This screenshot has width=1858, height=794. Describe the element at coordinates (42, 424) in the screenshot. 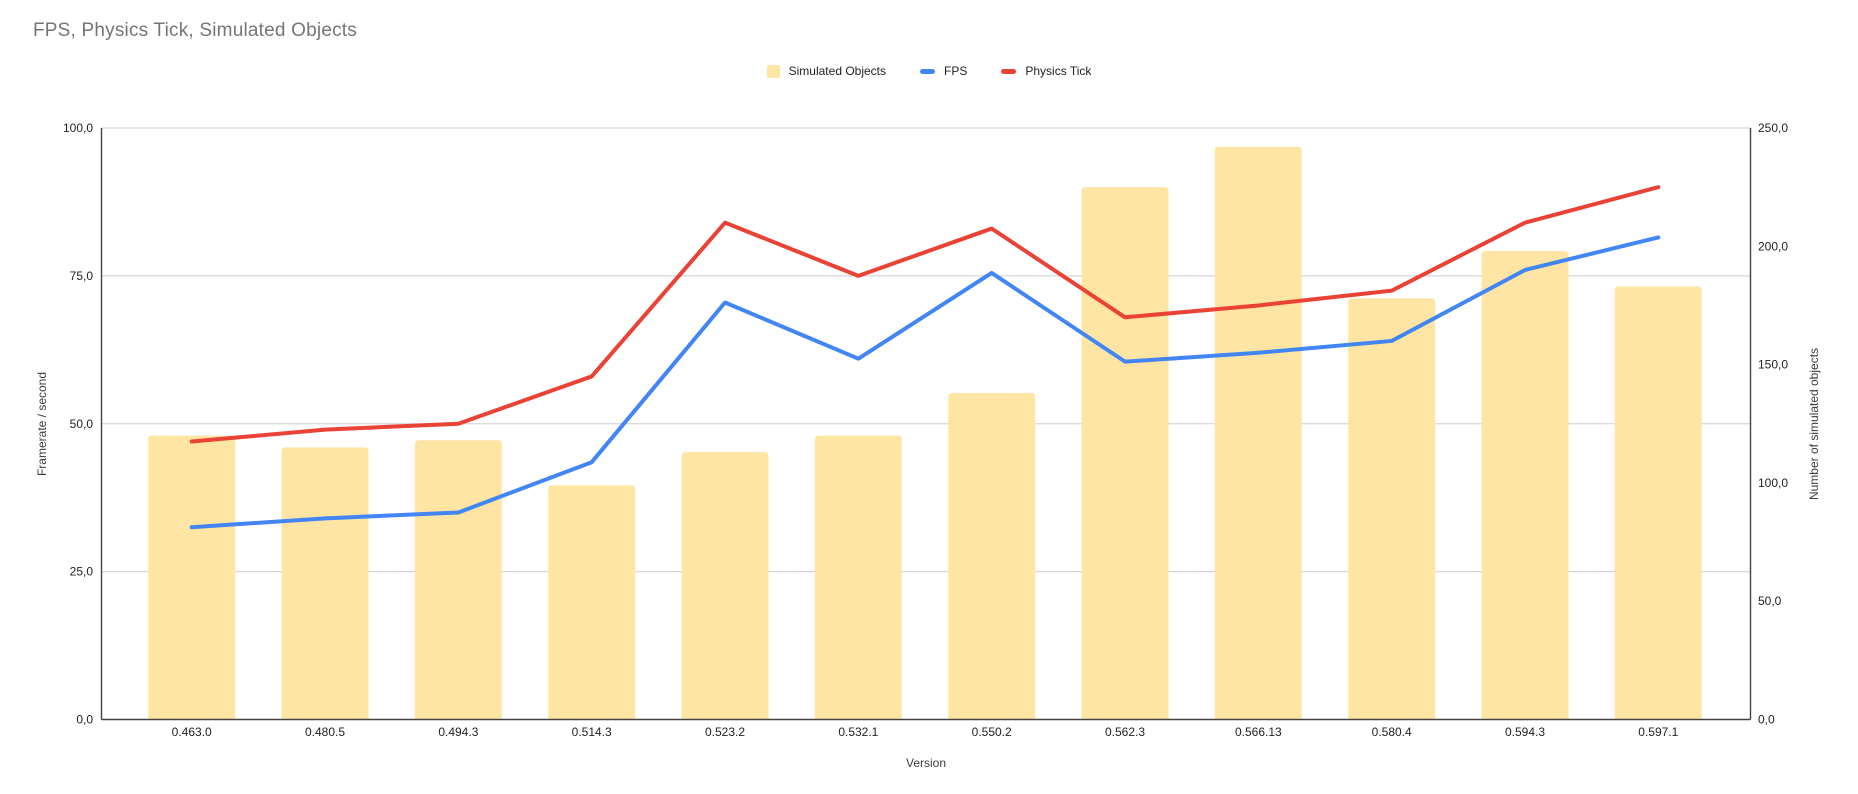

I see `y-axis-left-title: Framerate / second` at that location.